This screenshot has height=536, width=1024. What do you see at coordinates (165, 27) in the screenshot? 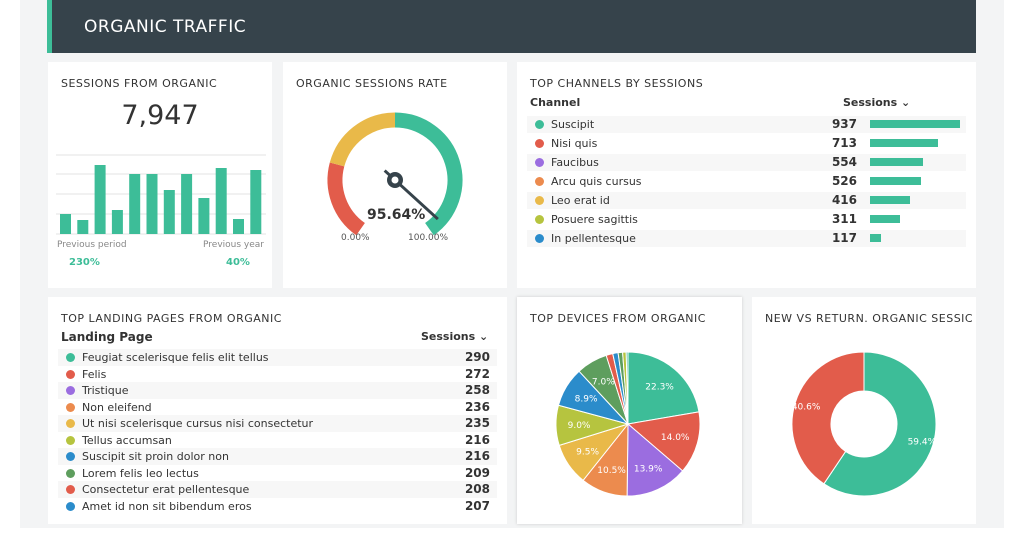
I see `dashboard-title: ORGANIC TRAFFIC` at bounding box center [165, 27].